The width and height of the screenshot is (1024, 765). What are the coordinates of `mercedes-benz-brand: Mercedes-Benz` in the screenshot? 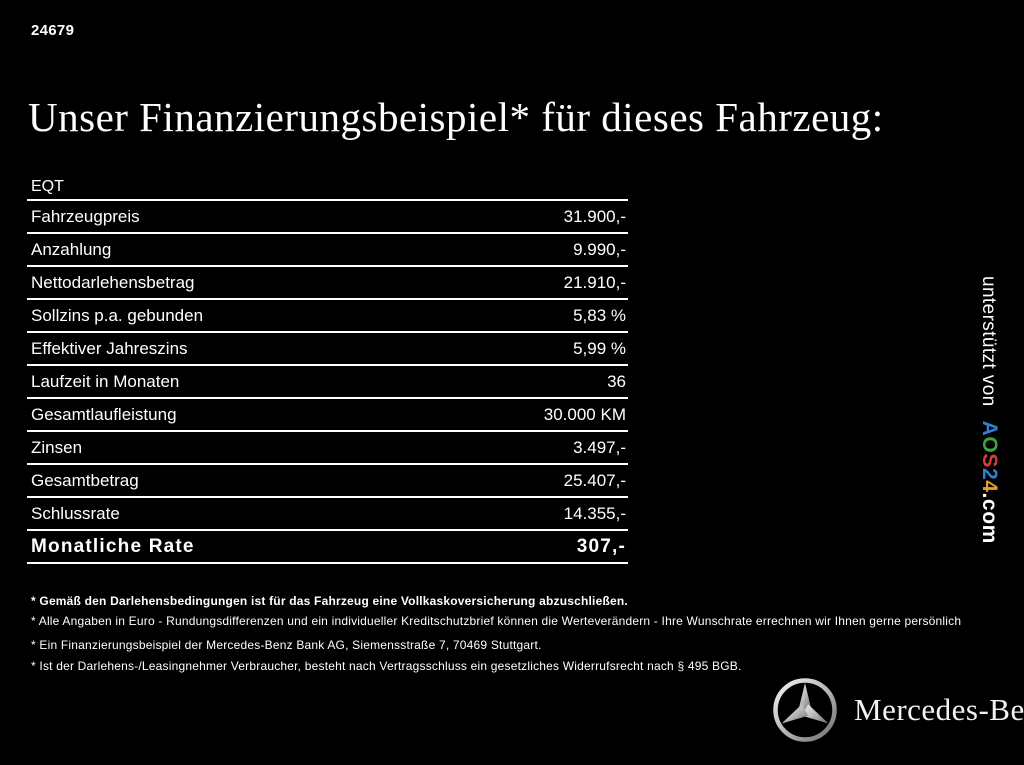 It's located at (898, 710).